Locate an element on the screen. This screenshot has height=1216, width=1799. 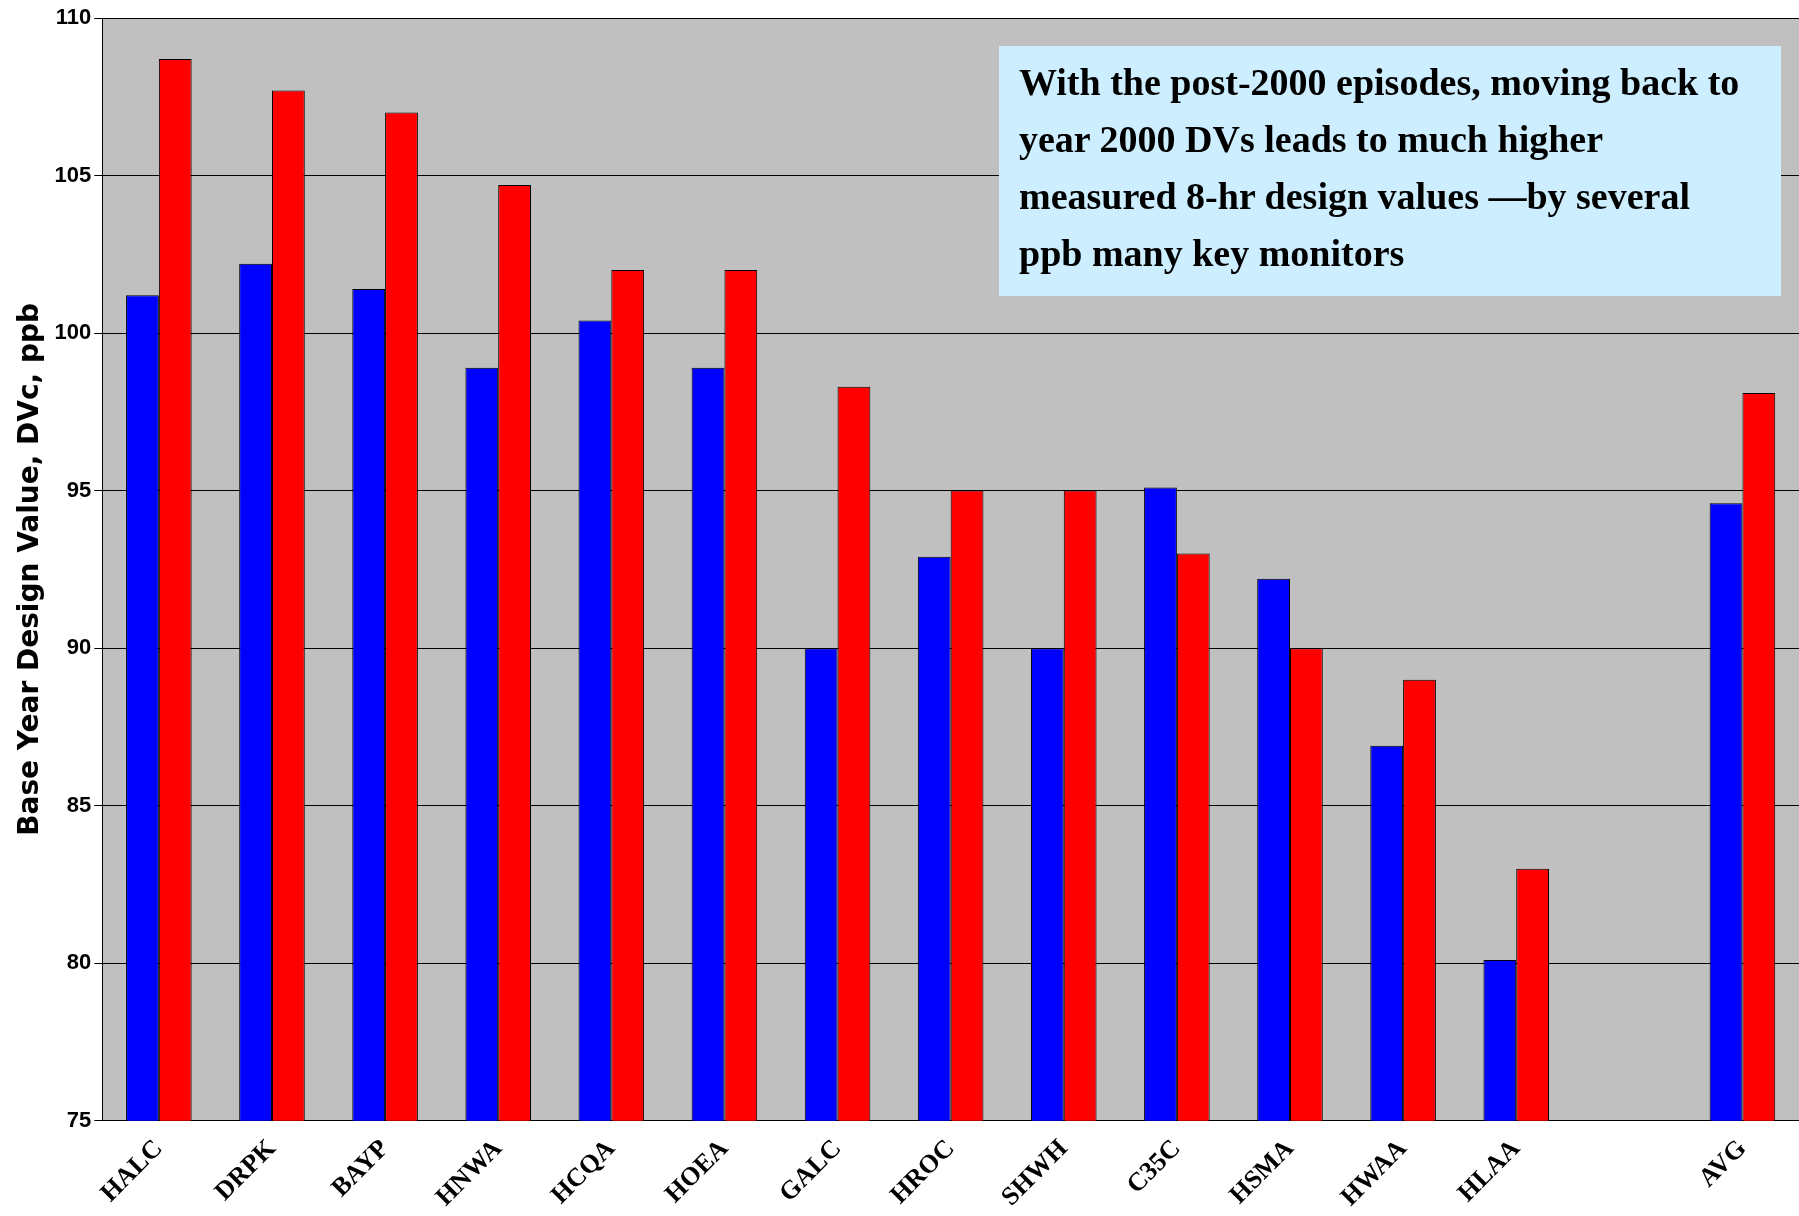
y-tick-label: 105 is located at coordinates (73, 174).